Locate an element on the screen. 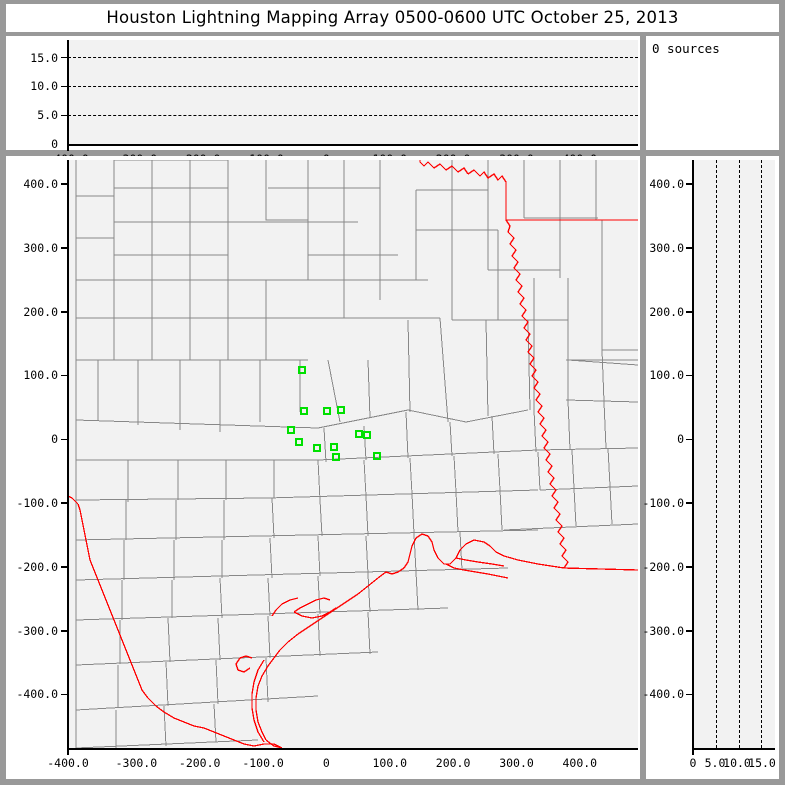  source-count-panel: 0 sources is located at coordinates (712, 93).